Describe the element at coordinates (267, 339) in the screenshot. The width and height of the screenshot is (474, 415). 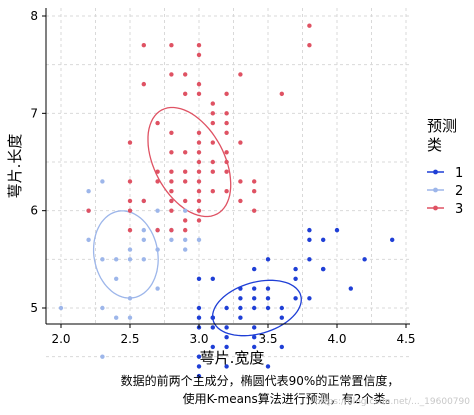
I see `x-tick-label: 3.5` at that location.